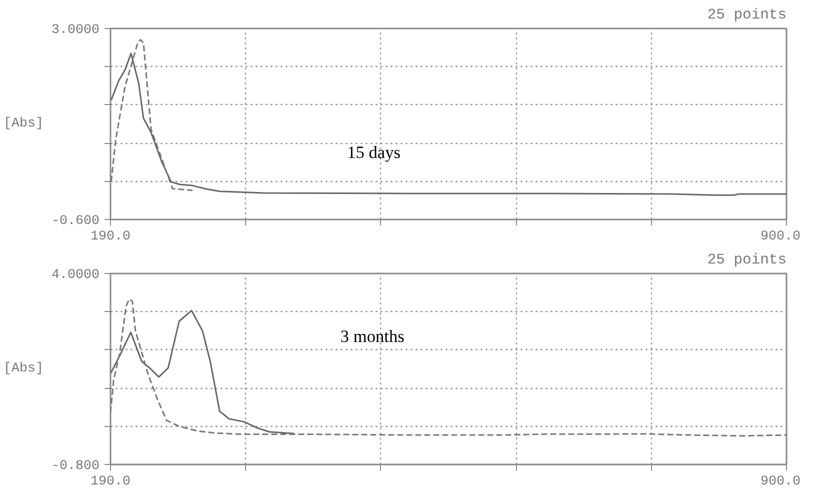 The height and width of the screenshot is (497, 817). Describe the element at coordinates (76, 30) in the screenshot. I see `y-tick-label: 3.0000` at that location.